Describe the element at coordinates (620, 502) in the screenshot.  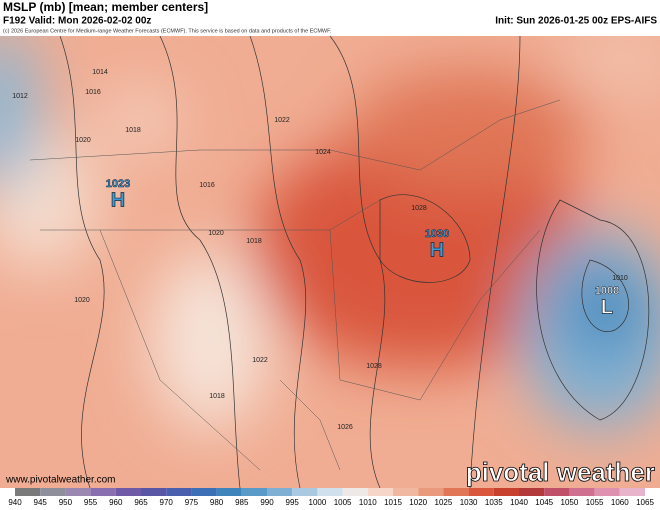
I see `colorbar-tick-label: 1060` at that location.